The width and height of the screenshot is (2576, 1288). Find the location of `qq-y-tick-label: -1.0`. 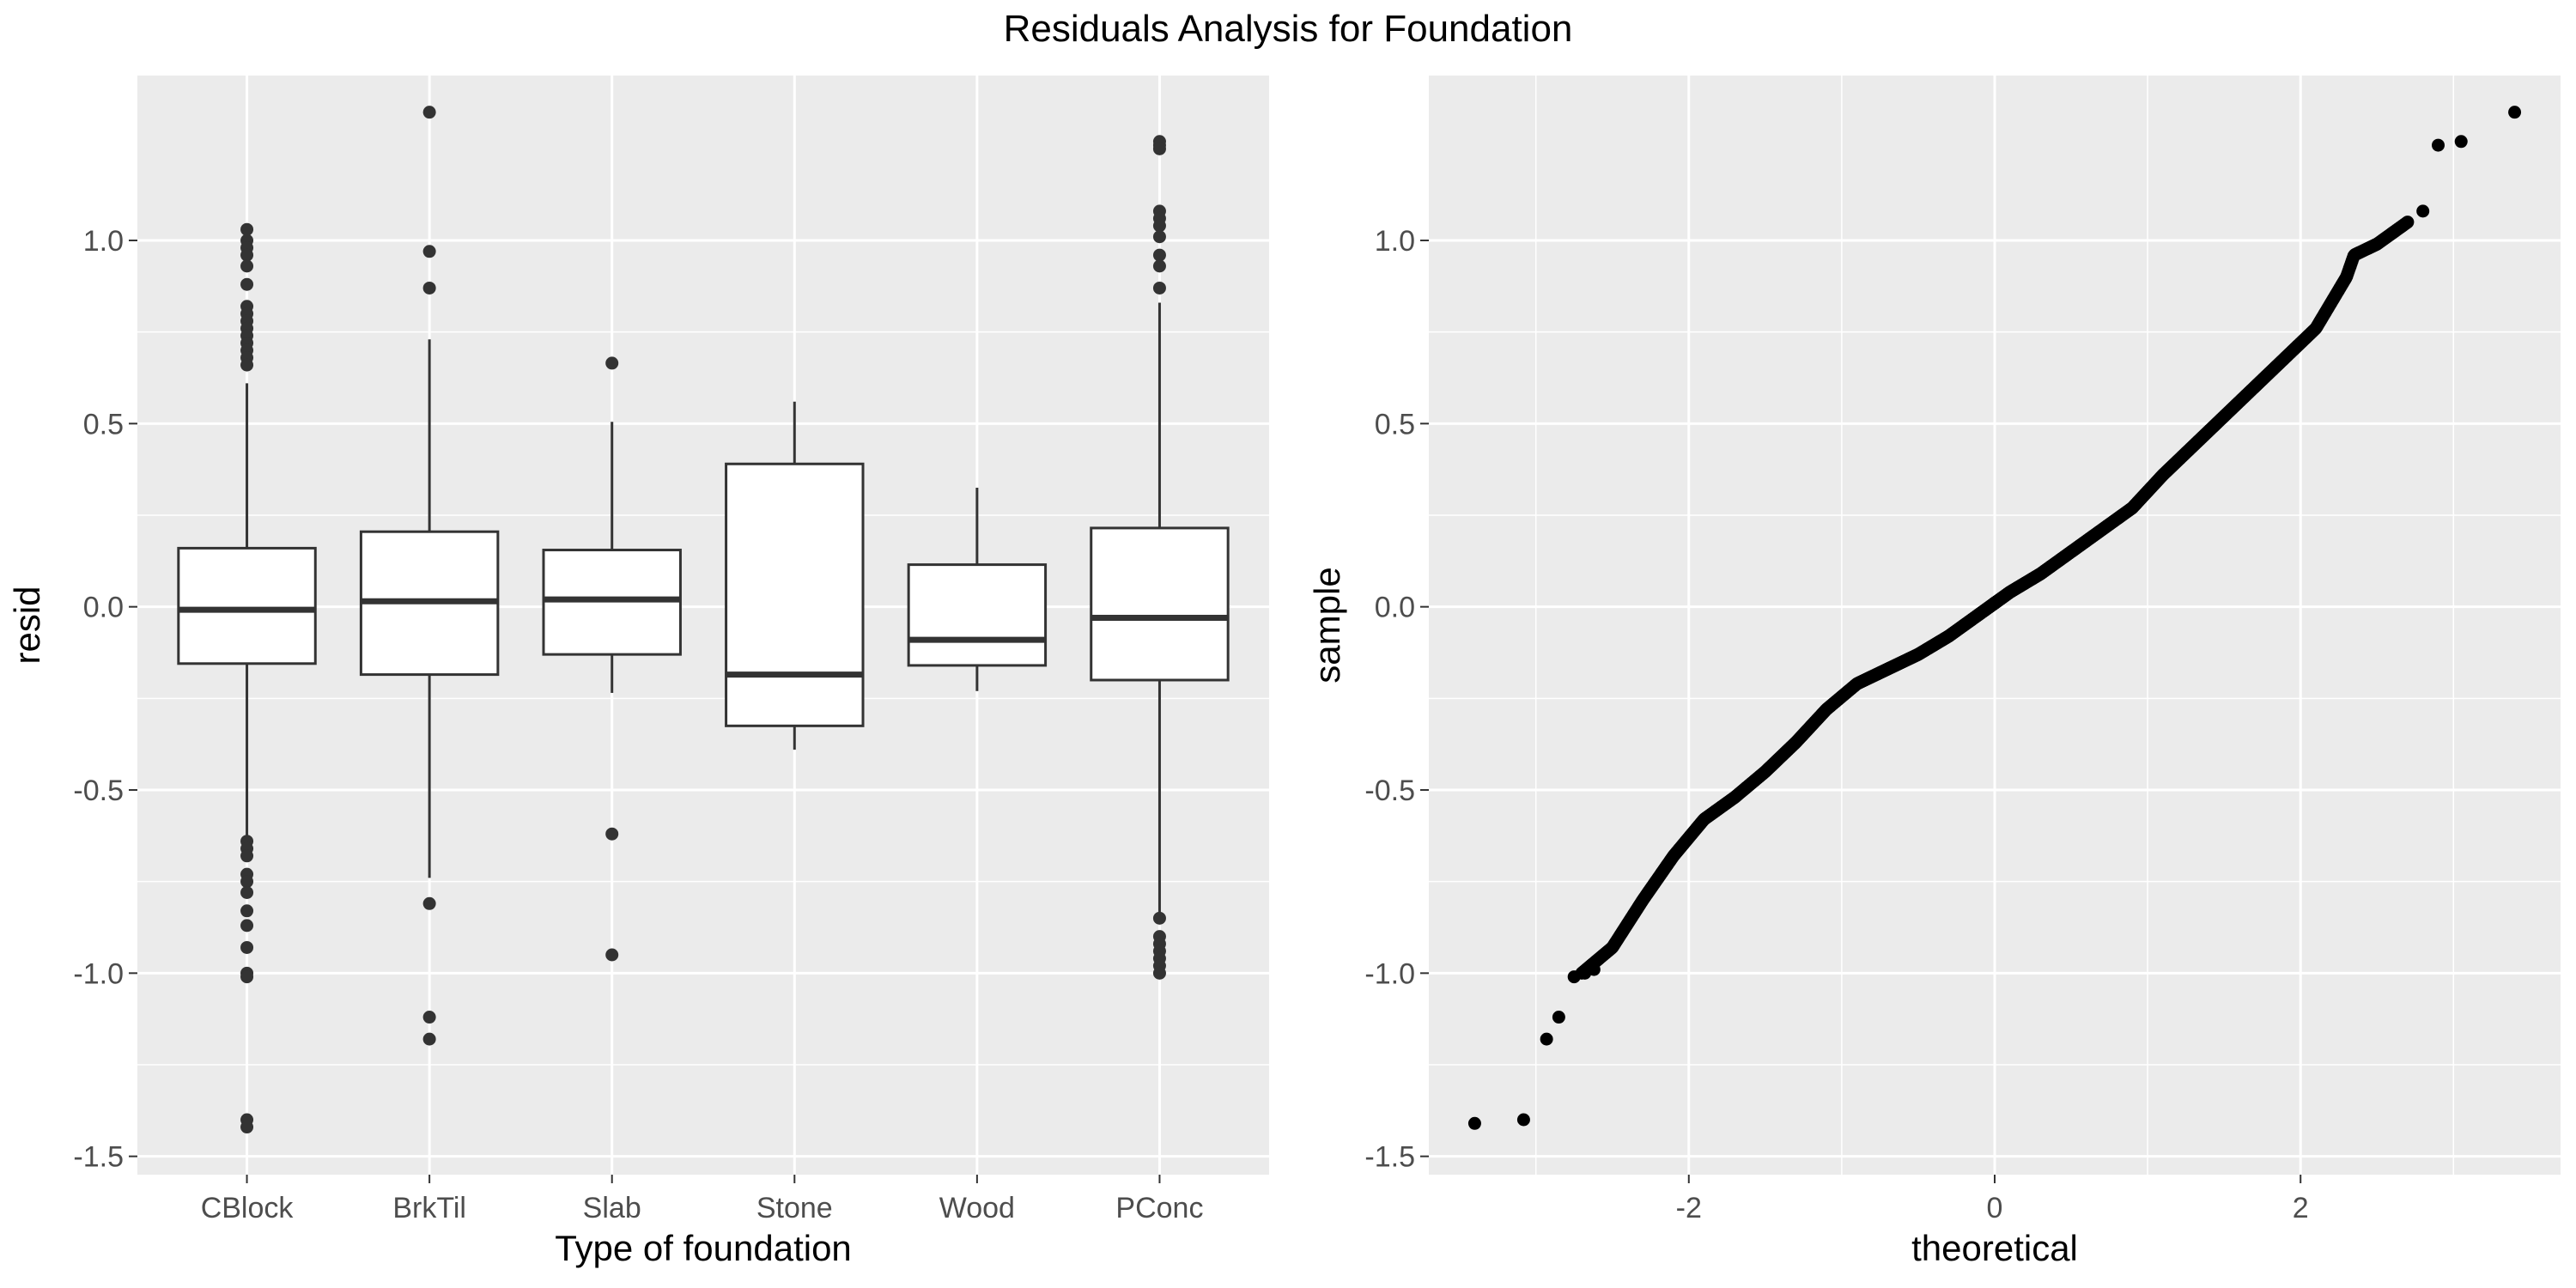

qq-y-tick-label: -1.0 is located at coordinates (1389, 973).